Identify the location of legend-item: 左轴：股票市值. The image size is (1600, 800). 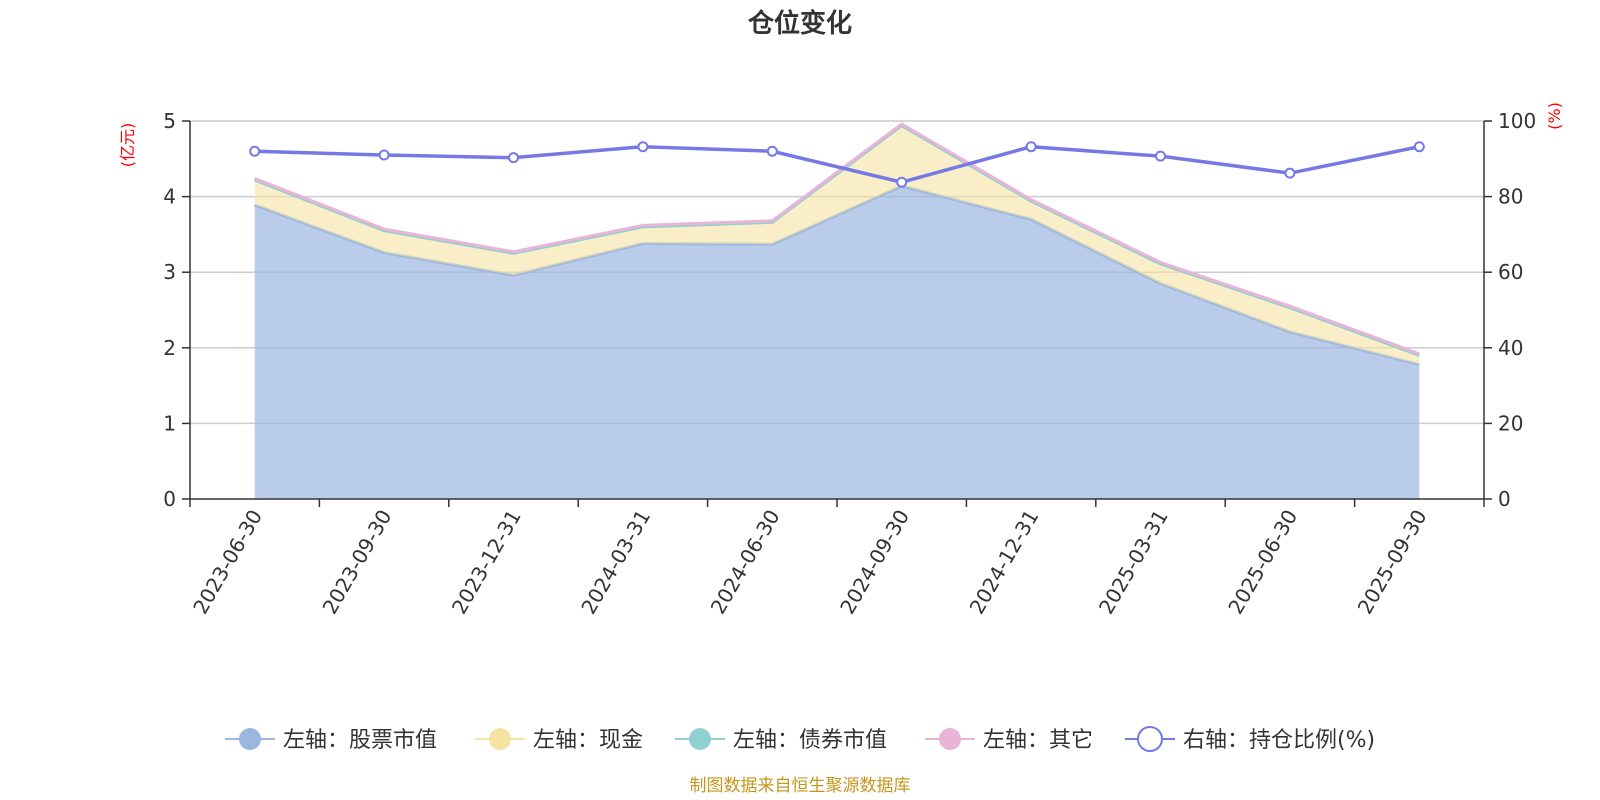
(331, 740).